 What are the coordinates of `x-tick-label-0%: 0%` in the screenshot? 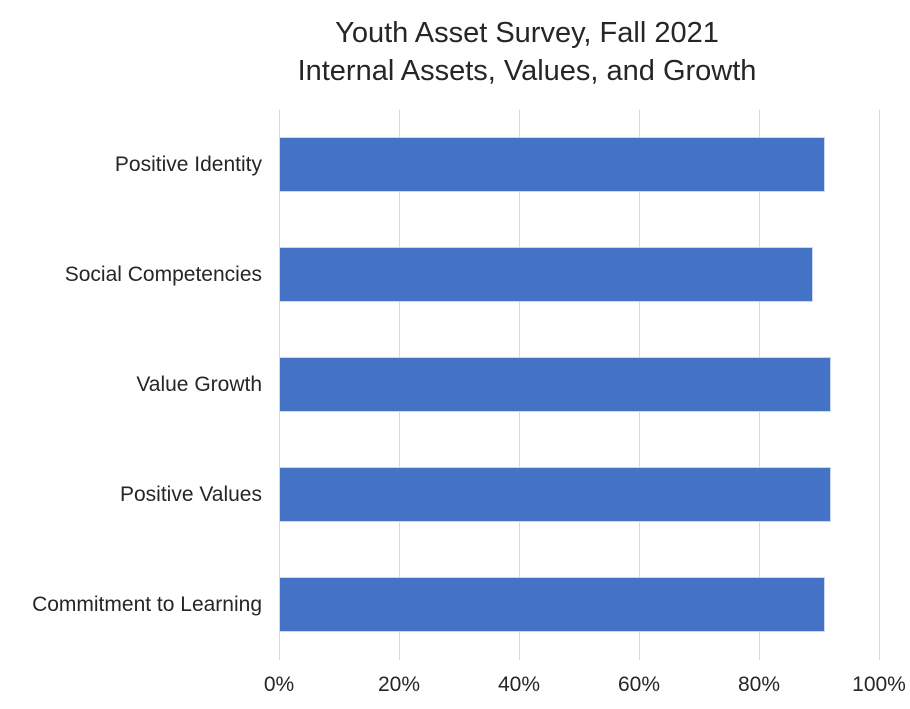 It's located at (279, 684).